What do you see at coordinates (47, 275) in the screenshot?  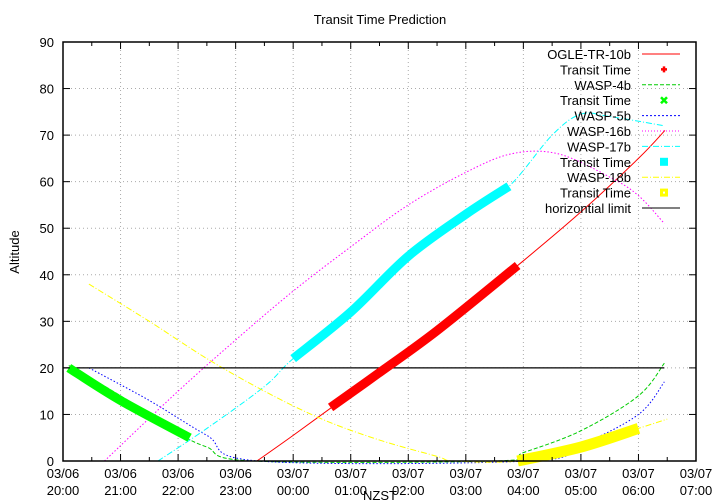 I see `y-tick-label: 40` at bounding box center [47, 275].